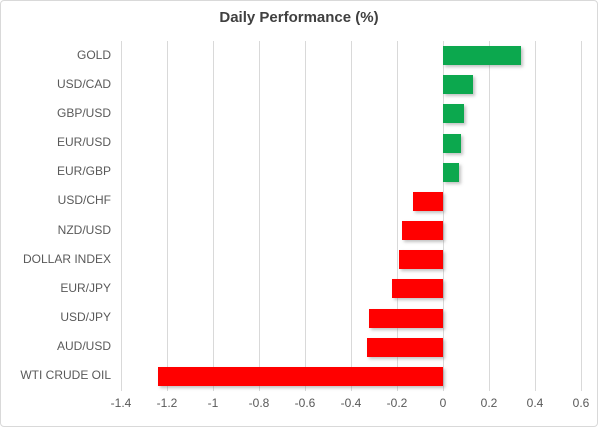  I want to click on x-tick-label: -0.6, so click(305, 403).